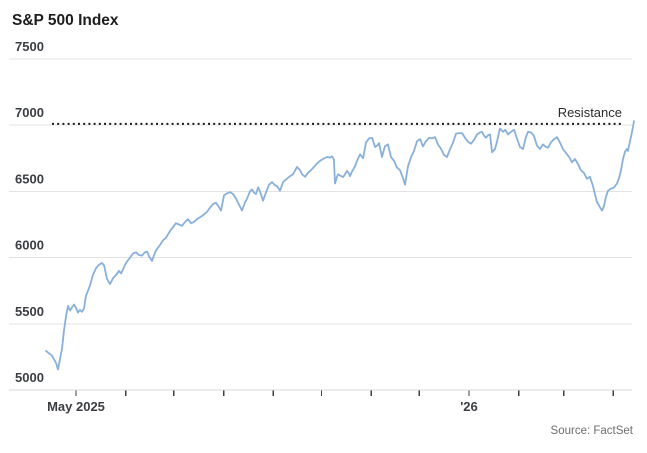 Image resolution: width=647 pixels, height=453 pixels. Describe the element at coordinates (29, 46) in the screenshot. I see `y-tick-label: 7500` at that location.